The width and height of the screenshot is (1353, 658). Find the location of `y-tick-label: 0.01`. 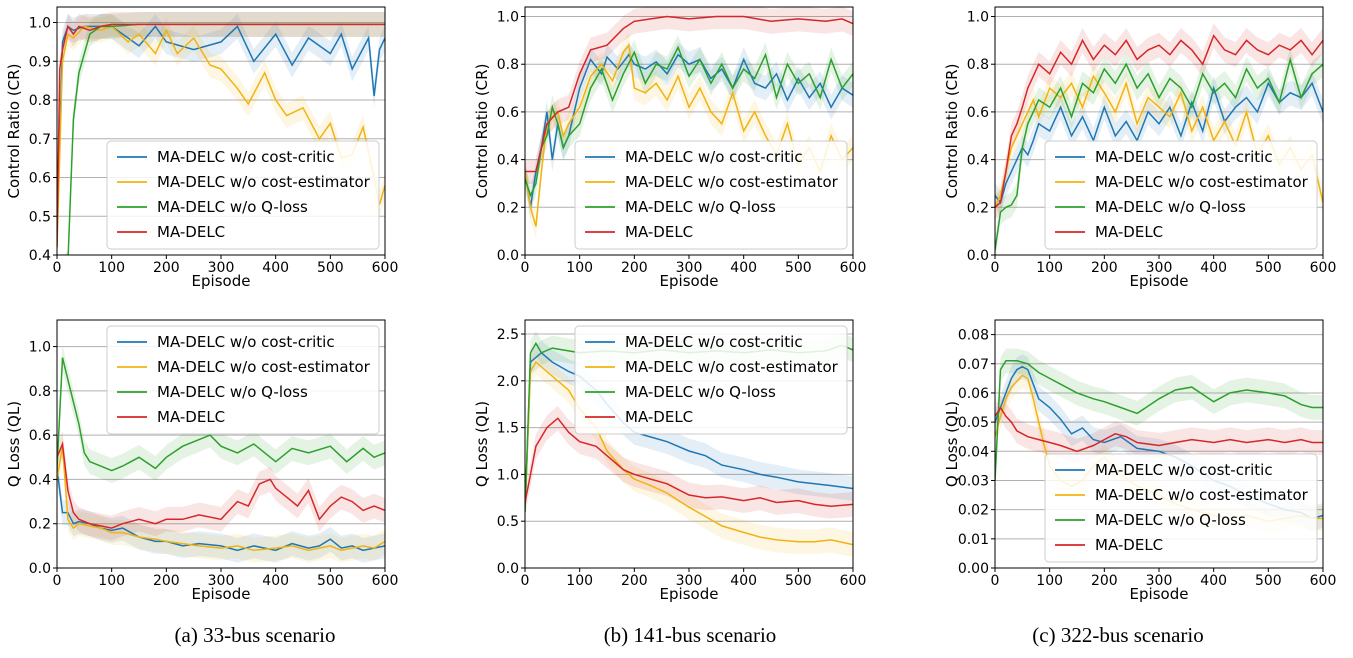

y-tick-label: 0.01 is located at coordinates (973, 540).